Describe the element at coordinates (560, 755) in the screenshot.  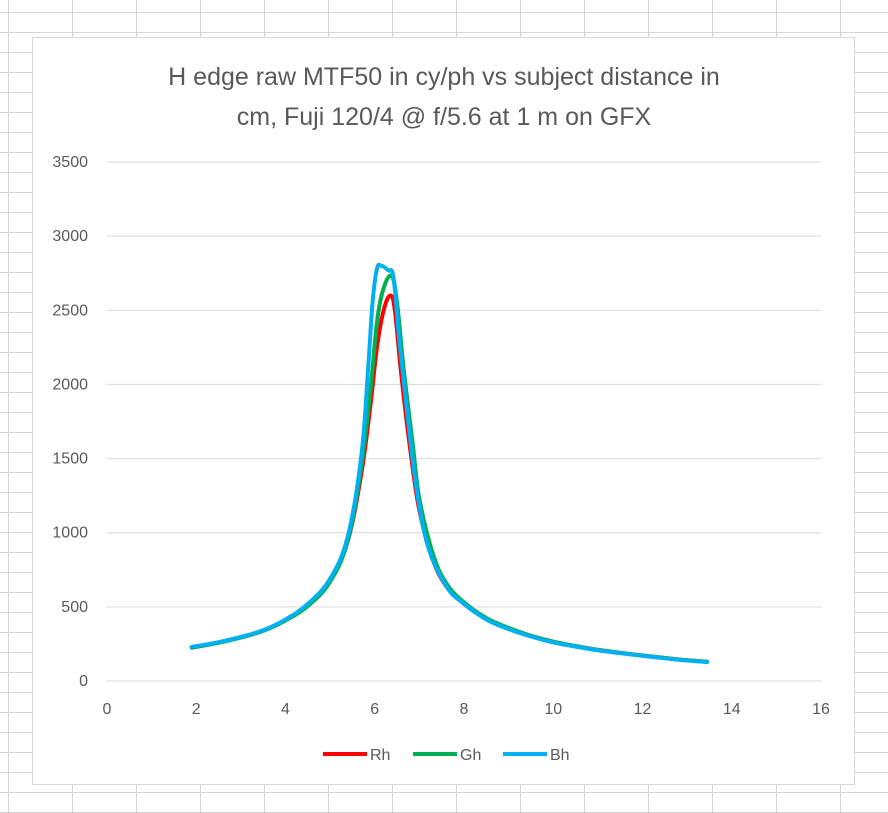
I see `legend-label-bh: Bh` at that location.